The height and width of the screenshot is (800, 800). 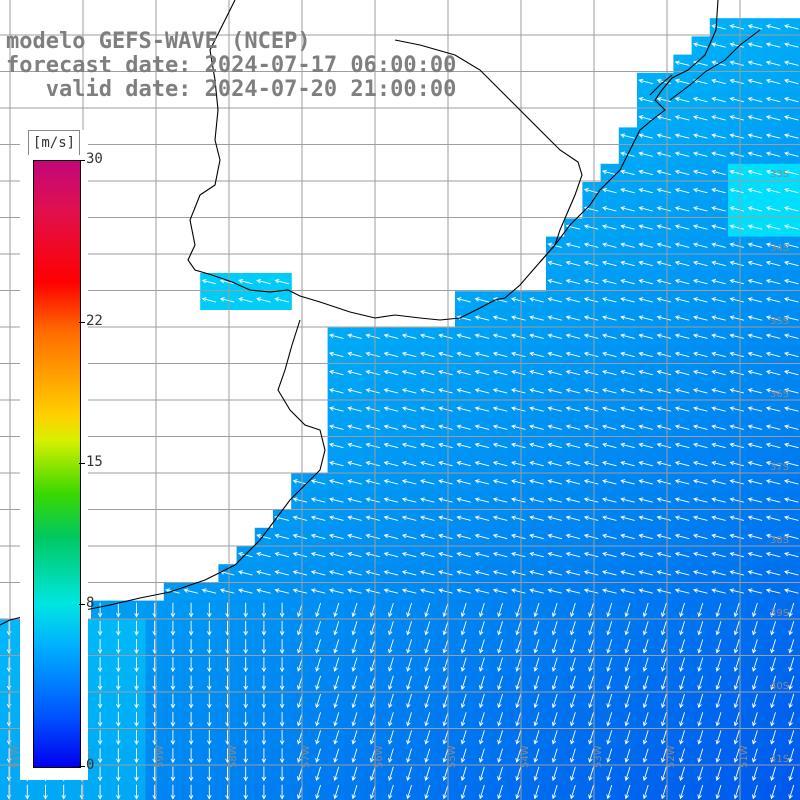 I want to click on title-valid-date: valid date: 2024-07-20 21:00:00, so click(x=231, y=89).